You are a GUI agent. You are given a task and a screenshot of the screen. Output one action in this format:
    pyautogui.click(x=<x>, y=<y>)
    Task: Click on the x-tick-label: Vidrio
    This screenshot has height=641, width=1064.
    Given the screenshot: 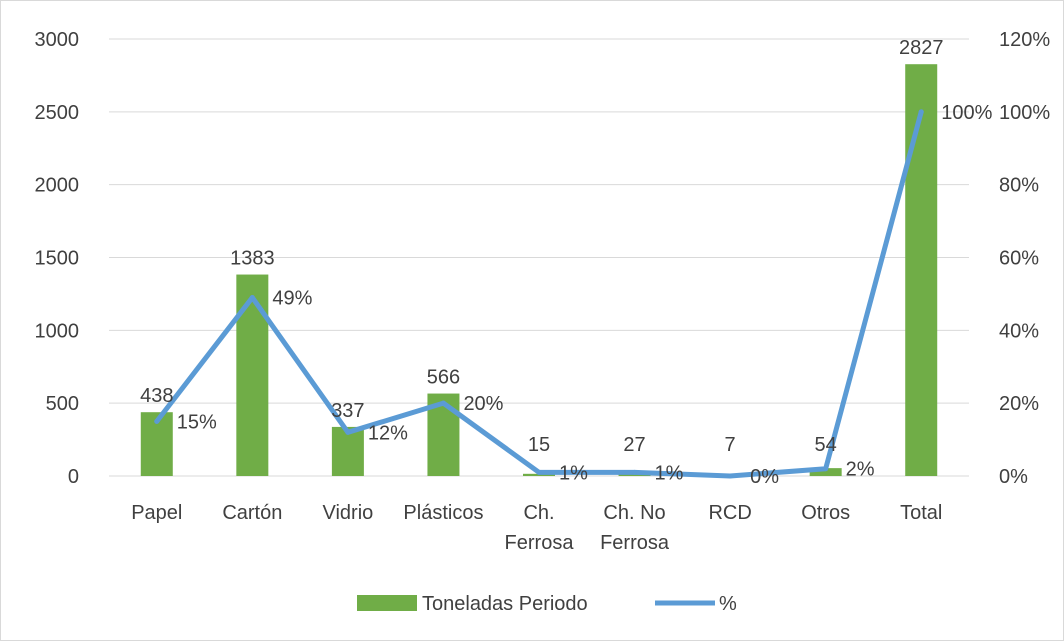 What is the action you would take?
    pyautogui.click(x=347, y=513)
    